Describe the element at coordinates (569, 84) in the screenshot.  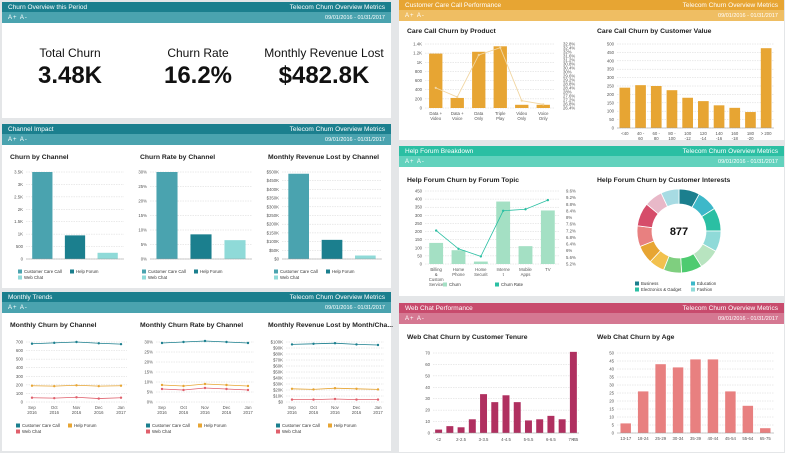
I see `tick-label-right: 28.8%` at that location.